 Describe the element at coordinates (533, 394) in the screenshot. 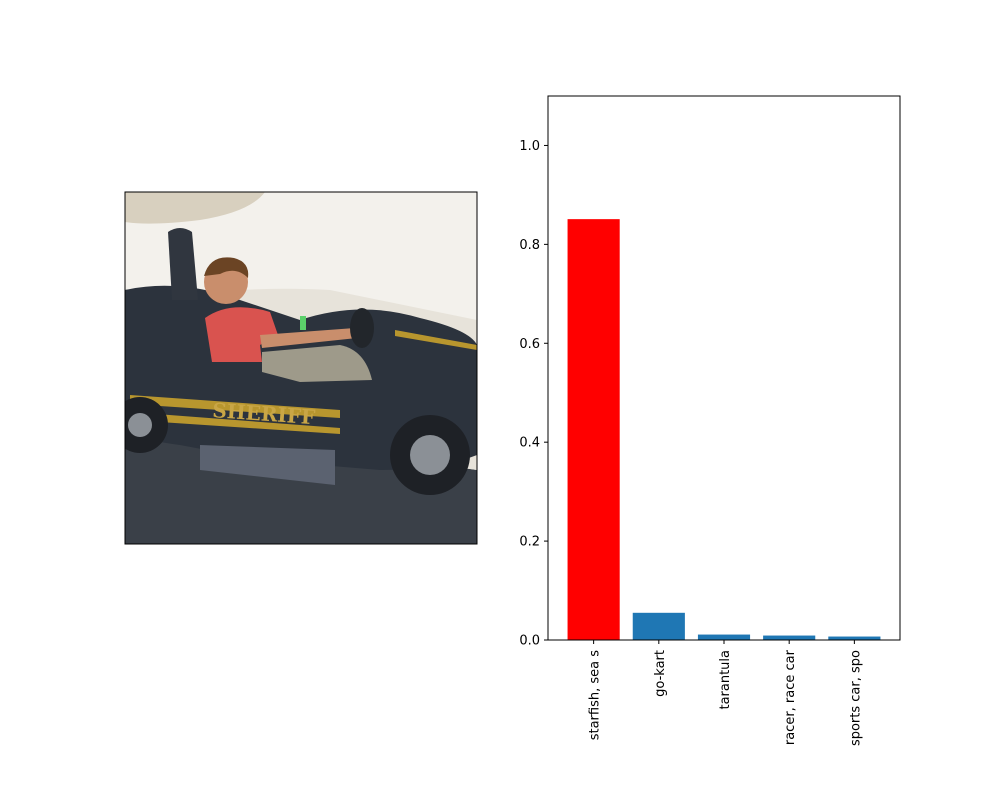

I see `y-axis-ticks: 0.0 0.2 0.4 0.6 0.8 1.0` at that location.